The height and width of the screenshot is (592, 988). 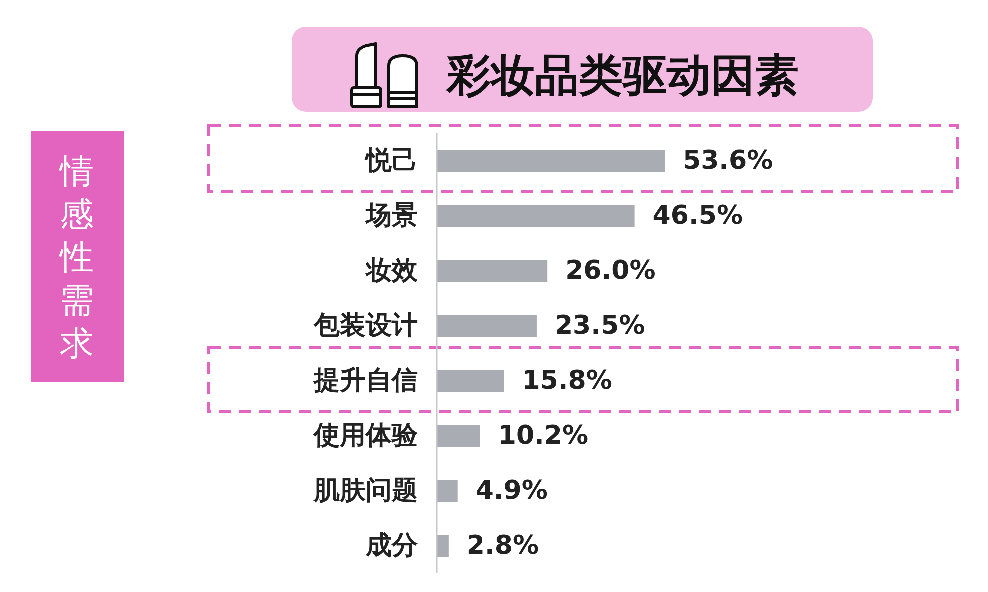 What do you see at coordinates (600, 326) in the screenshot?
I see `data-label: 23.5%` at bounding box center [600, 326].